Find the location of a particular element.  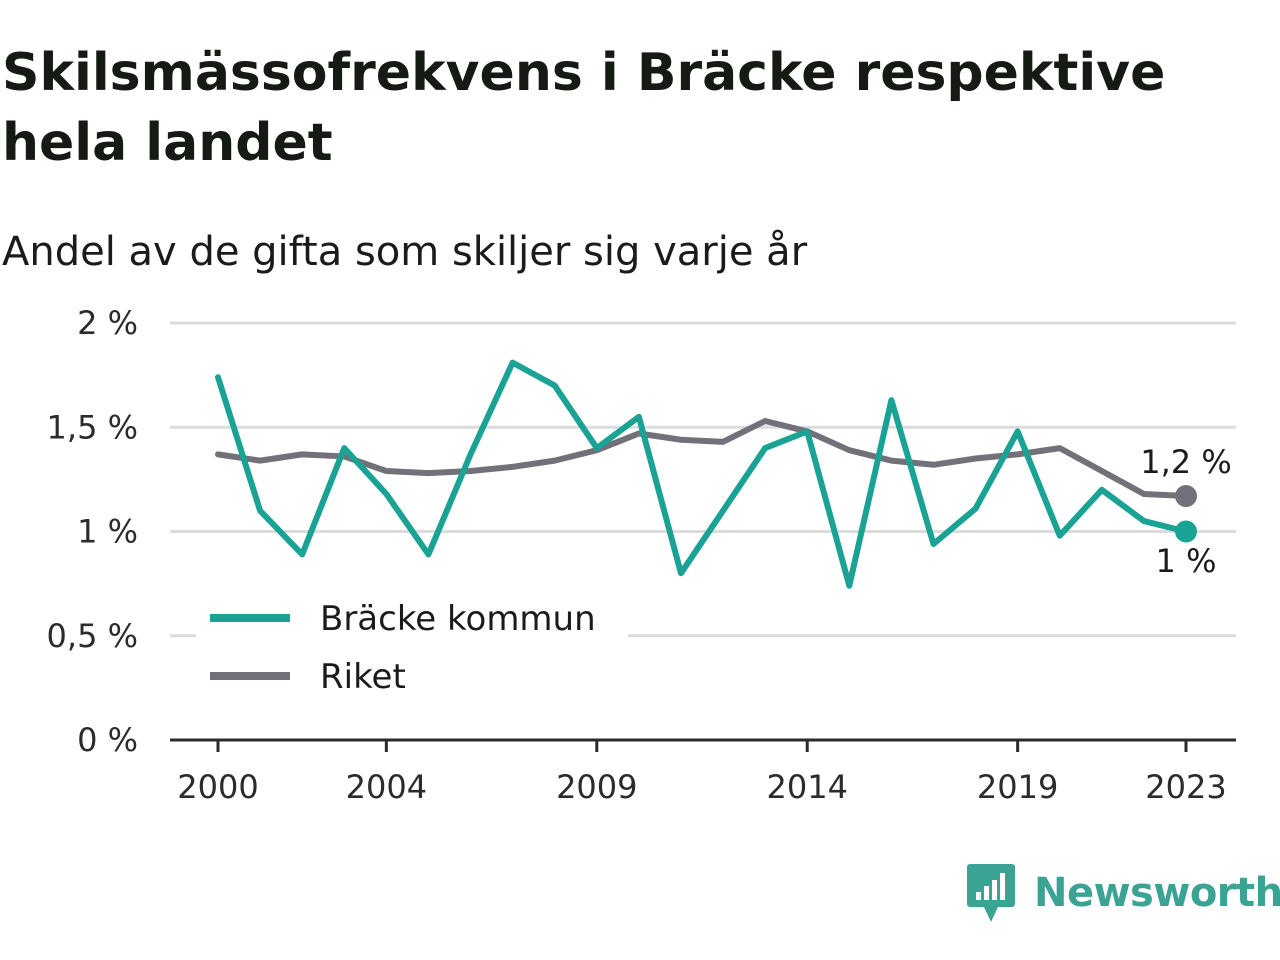

legend-label: Bräcke kommun is located at coordinates (458, 619).